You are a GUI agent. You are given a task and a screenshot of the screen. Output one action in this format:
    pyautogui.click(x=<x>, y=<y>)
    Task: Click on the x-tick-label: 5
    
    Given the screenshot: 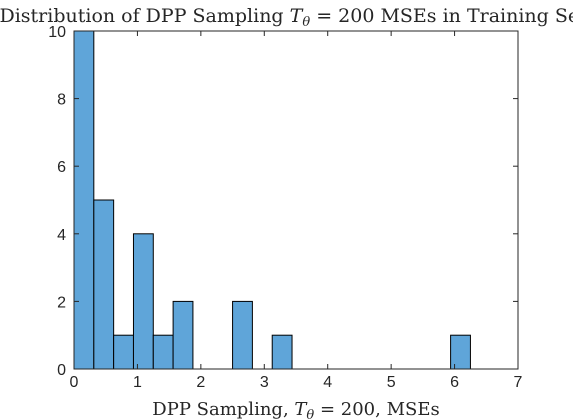 What is the action you would take?
    pyautogui.click(x=391, y=382)
    